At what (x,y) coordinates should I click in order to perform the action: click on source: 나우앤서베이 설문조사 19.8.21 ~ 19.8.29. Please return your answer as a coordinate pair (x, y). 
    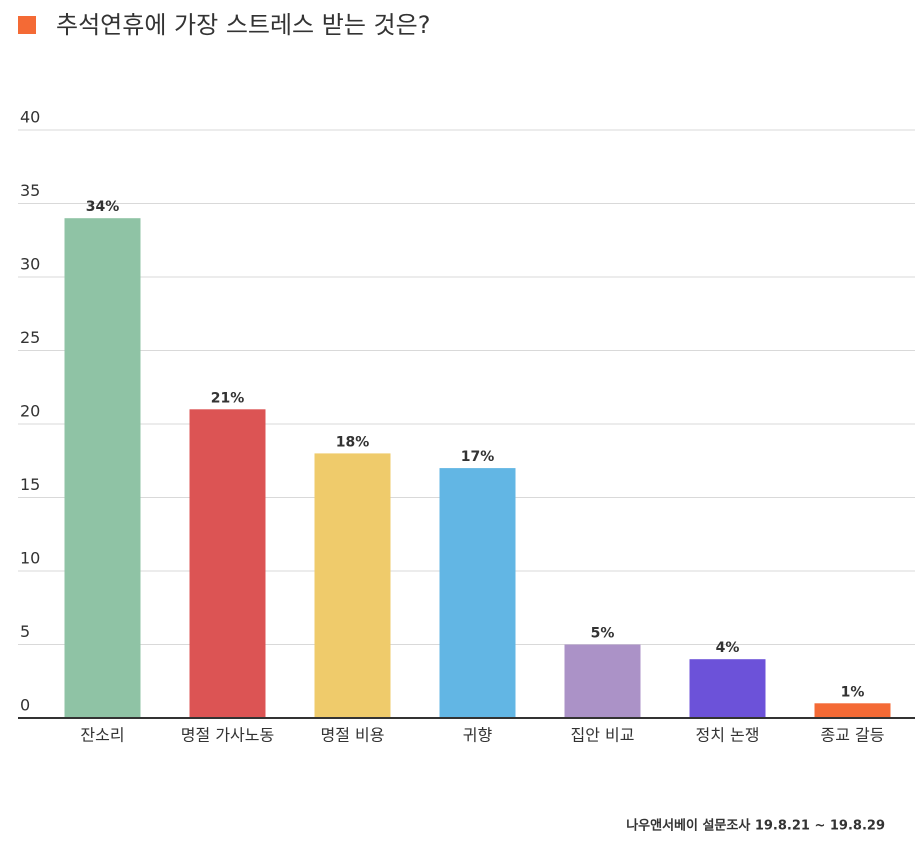
    Looking at the image, I should click on (755, 826).